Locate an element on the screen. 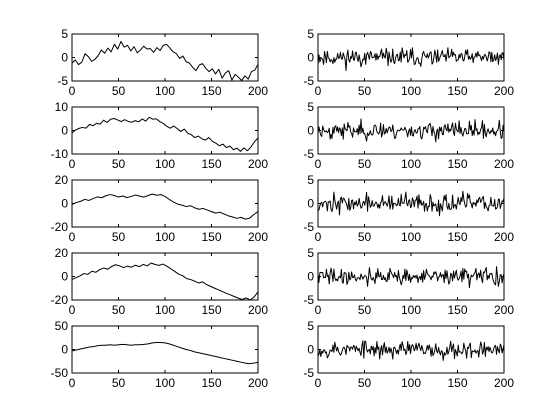 Image resolution: width=560 pixels, height=420 pixels. ax-r1-xtick-label: 150 is located at coordinates (457, 91).